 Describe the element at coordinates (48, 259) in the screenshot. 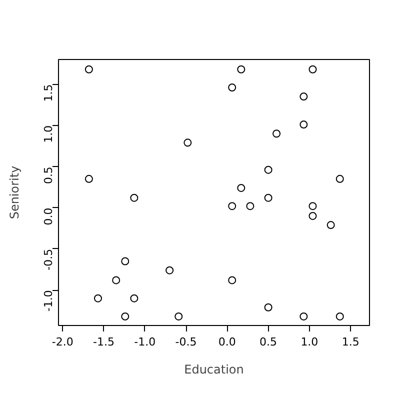

I see `y-tick-label: -0.5` at that location.